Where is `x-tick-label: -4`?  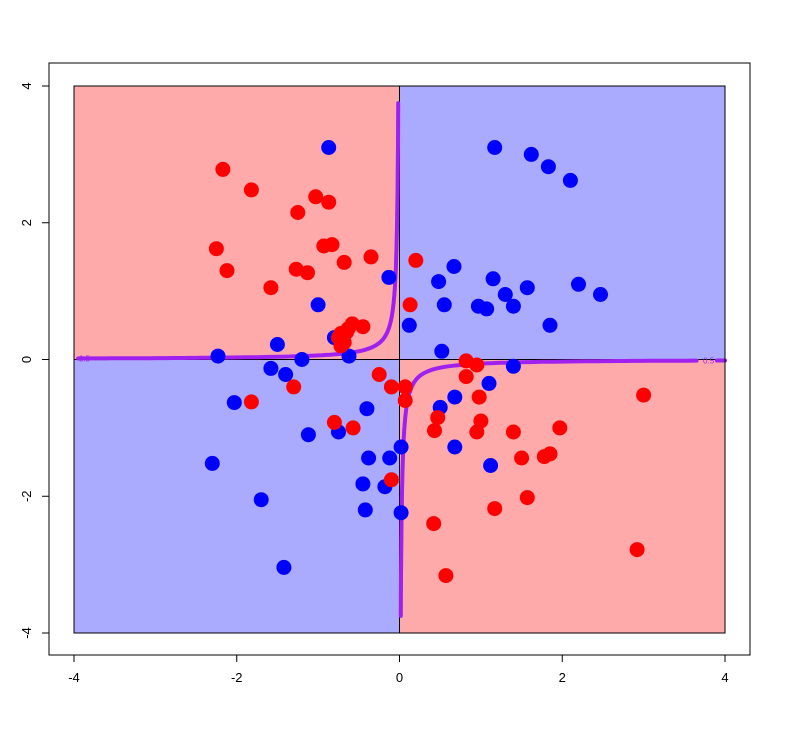 x-tick-label: -4 is located at coordinates (74, 677).